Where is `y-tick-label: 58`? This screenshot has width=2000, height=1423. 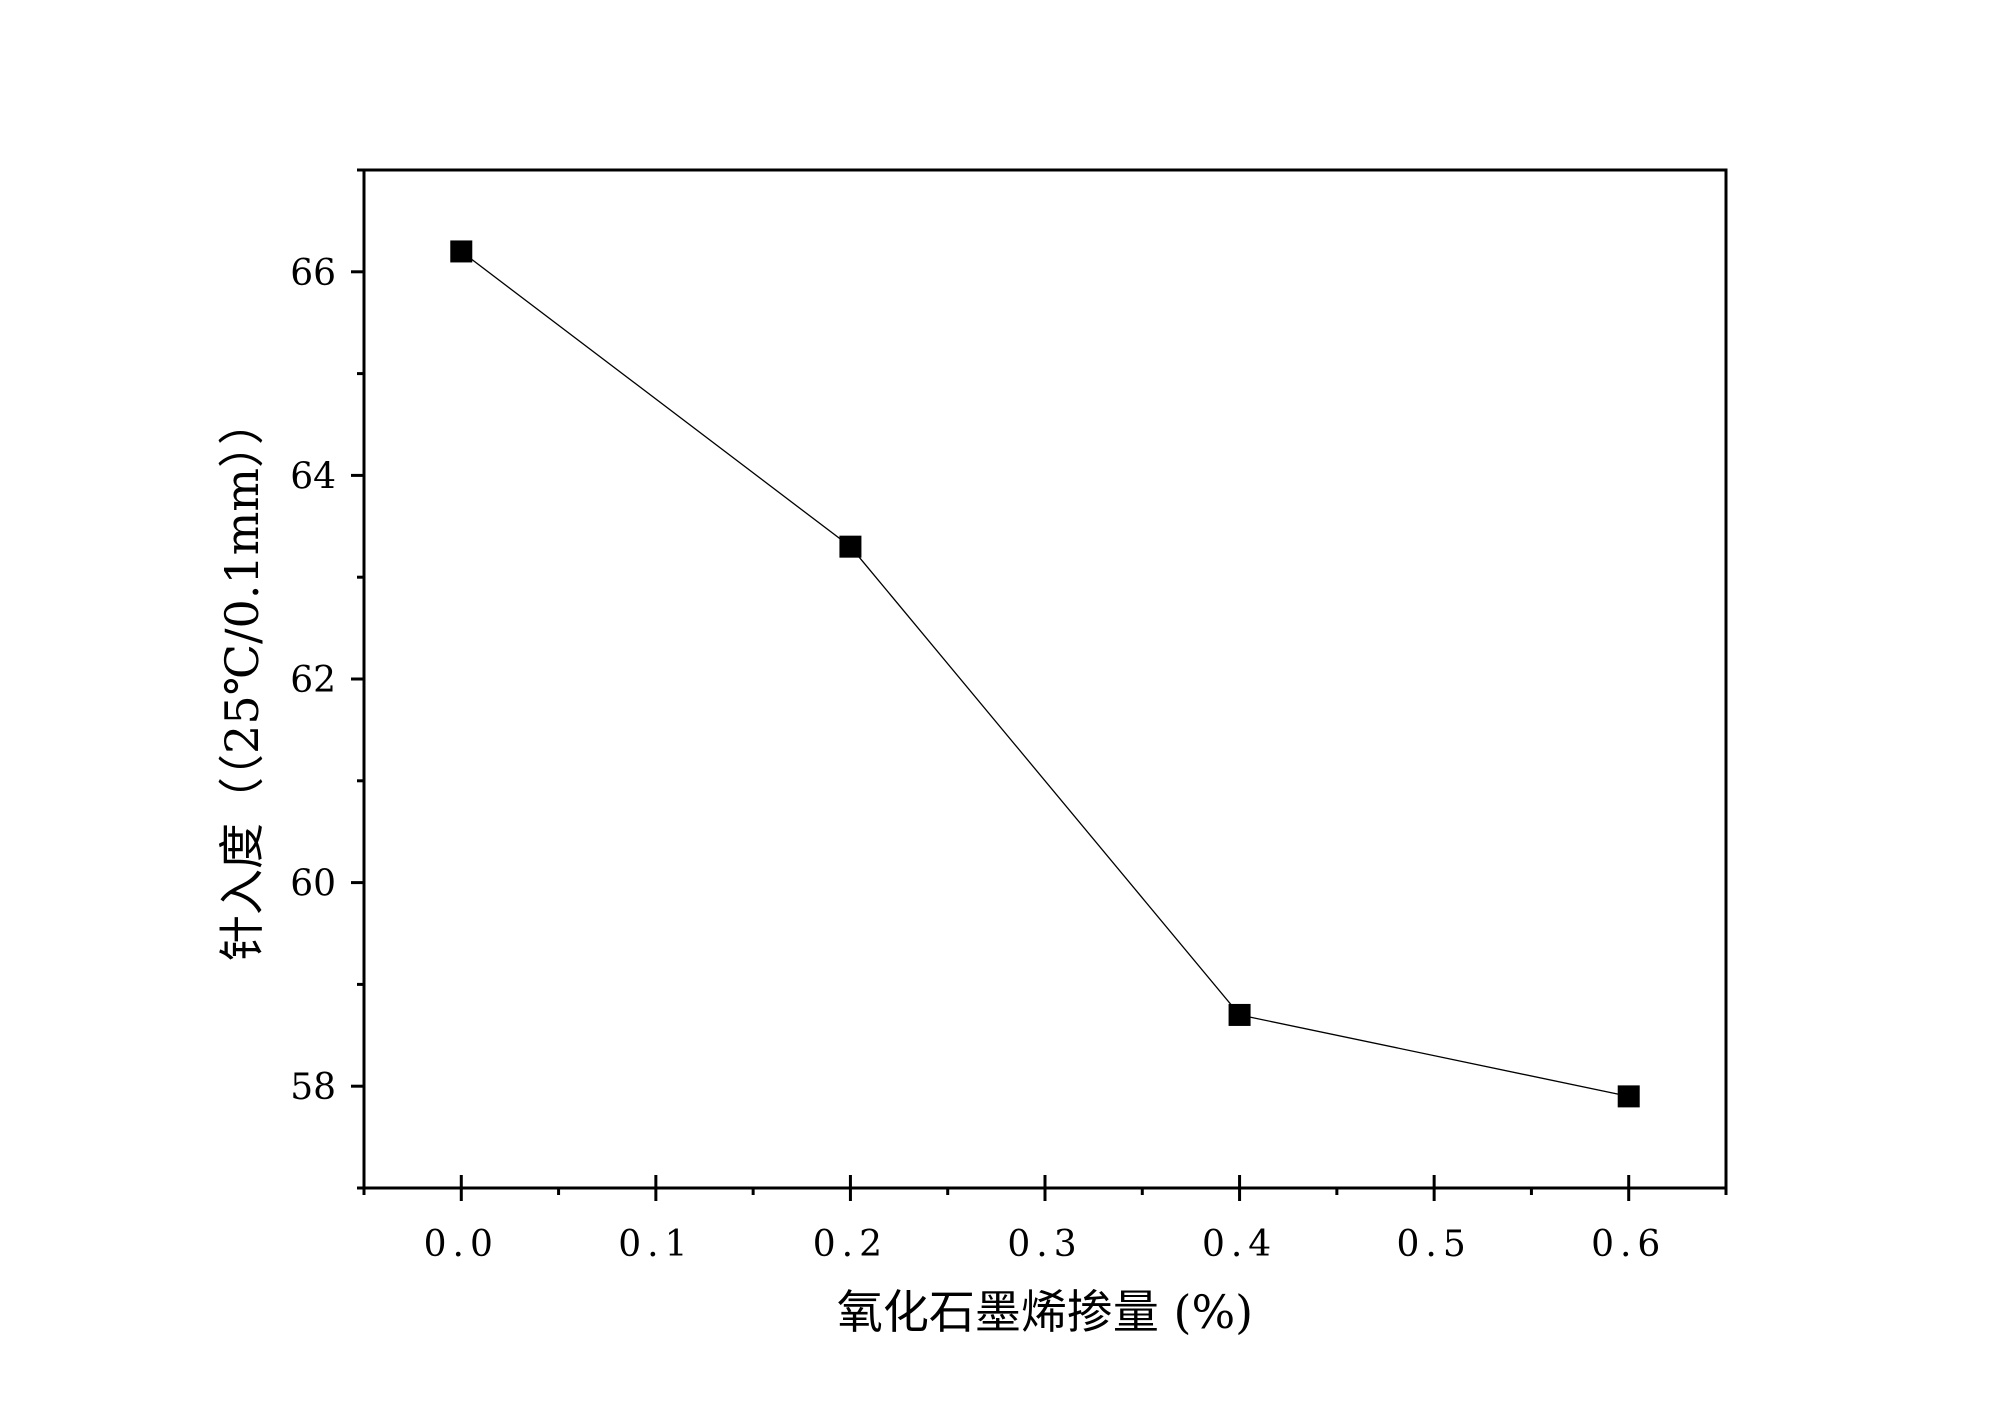
y-tick-label: 58 is located at coordinates (313, 1087).